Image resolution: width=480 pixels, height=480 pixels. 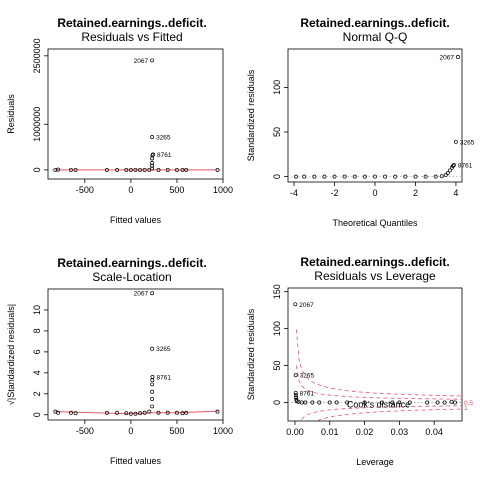 I want to click on y-tick-label: 4, so click(x=37, y=372).